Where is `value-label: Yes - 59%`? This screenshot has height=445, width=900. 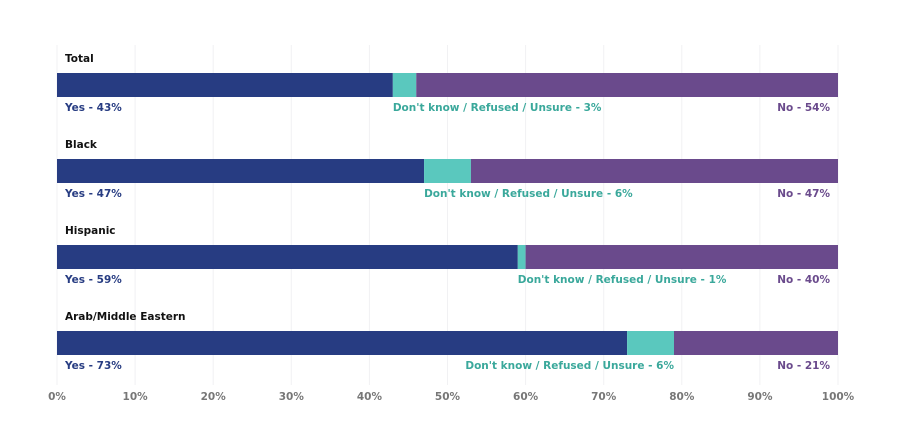
value-label: Yes - 59% is located at coordinates (93, 280).